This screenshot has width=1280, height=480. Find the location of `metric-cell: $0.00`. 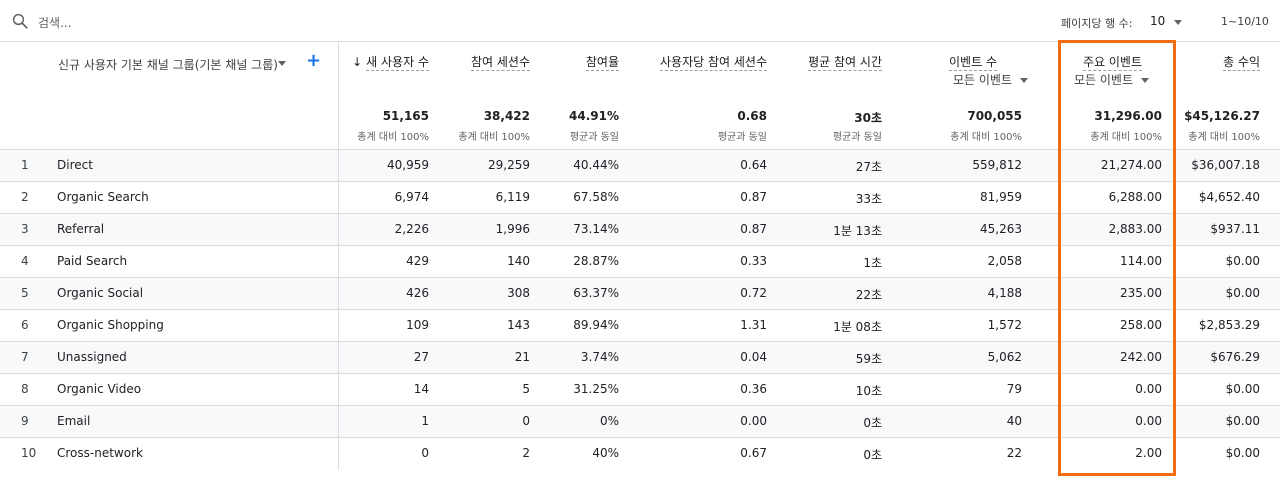

metric-cell: $0.00 is located at coordinates (1242, 389).